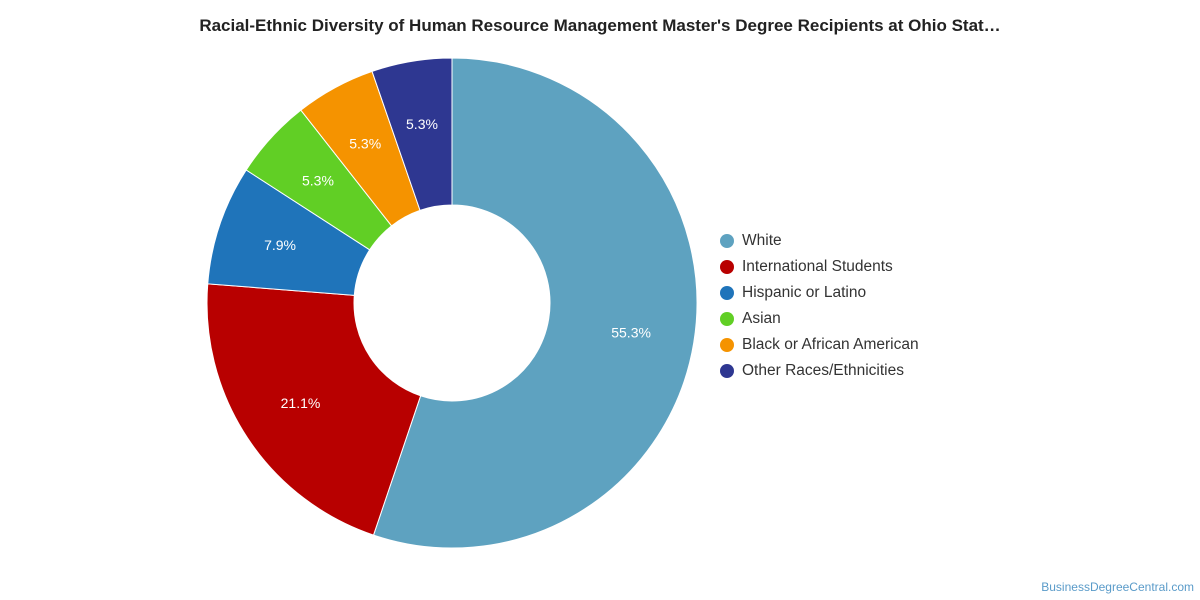  Describe the element at coordinates (817, 266) in the screenshot. I see `legend-label: International Students` at that location.